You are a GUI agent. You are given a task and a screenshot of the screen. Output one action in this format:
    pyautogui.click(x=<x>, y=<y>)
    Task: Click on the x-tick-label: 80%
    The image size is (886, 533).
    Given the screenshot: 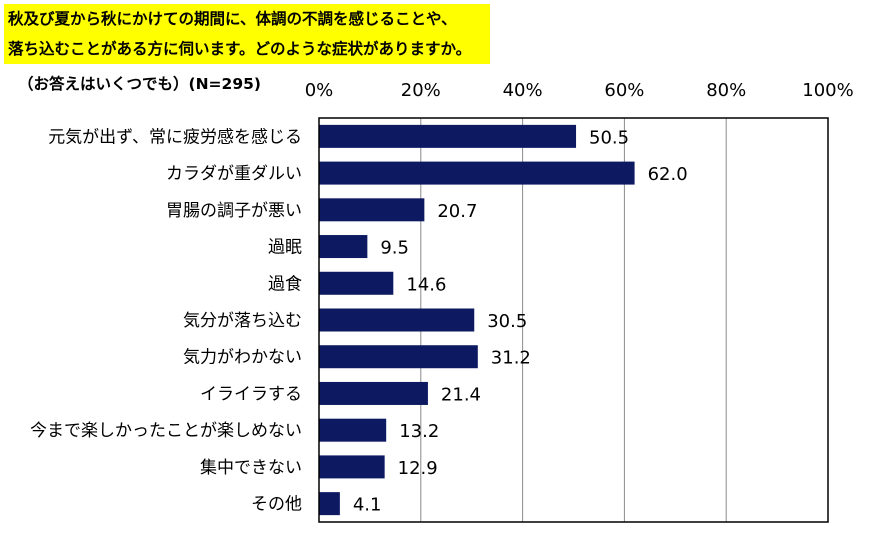 What is the action you would take?
    pyautogui.click(x=726, y=90)
    